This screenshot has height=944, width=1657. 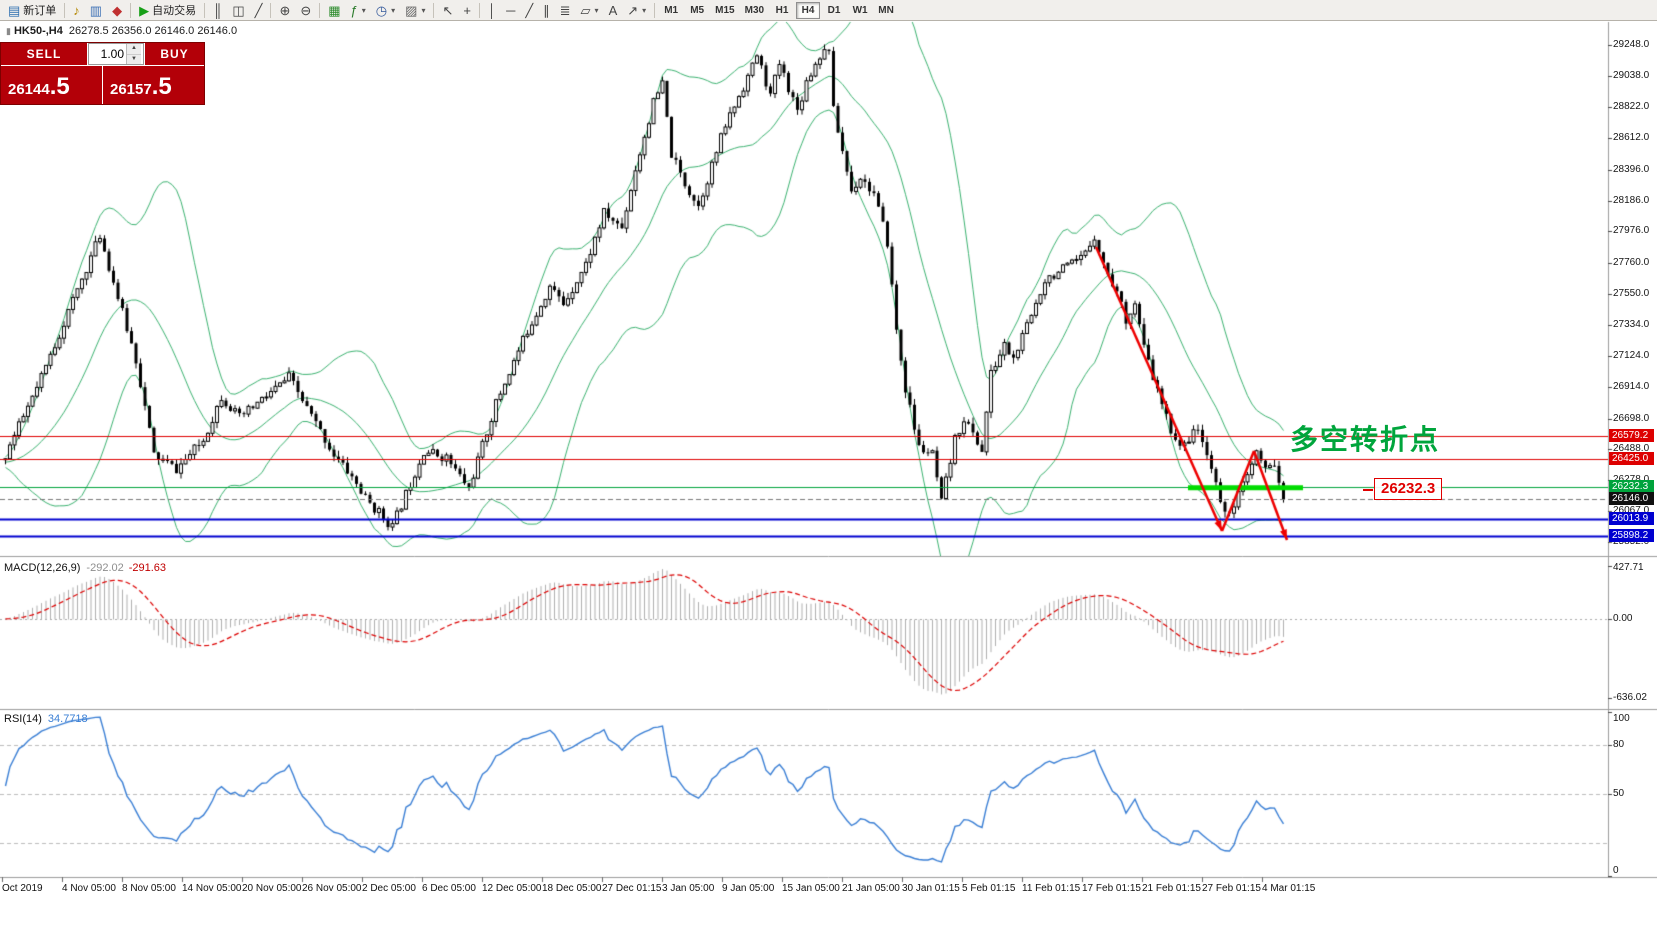 I want to click on price-axis-label: 27550.0, so click(x=1631, y=293).